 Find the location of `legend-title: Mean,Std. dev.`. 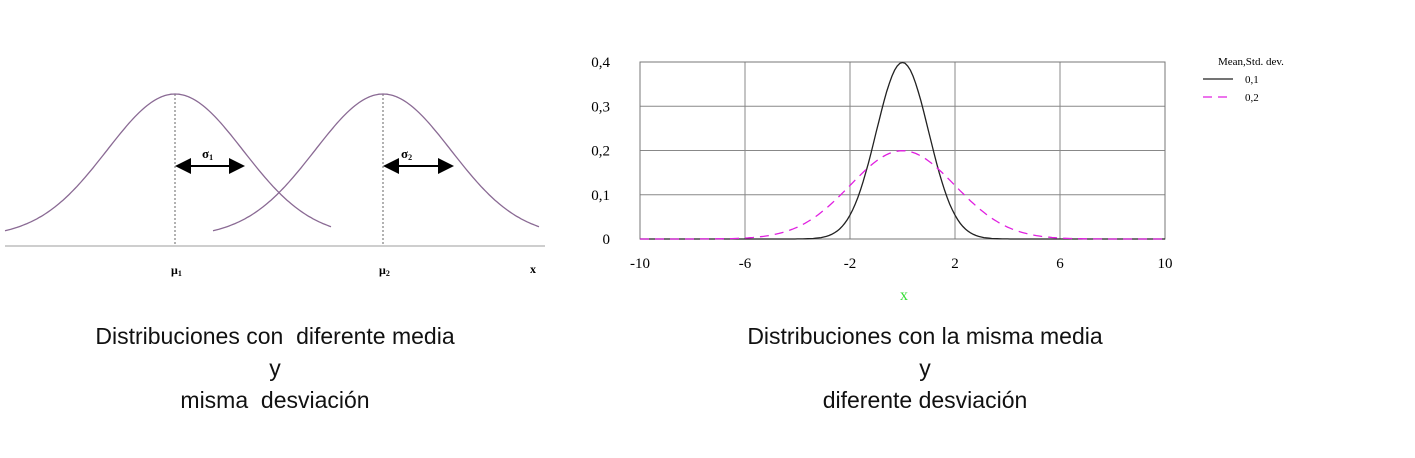

legend-title: Mean,Std. dev. is located at coordinates (1251, 62).